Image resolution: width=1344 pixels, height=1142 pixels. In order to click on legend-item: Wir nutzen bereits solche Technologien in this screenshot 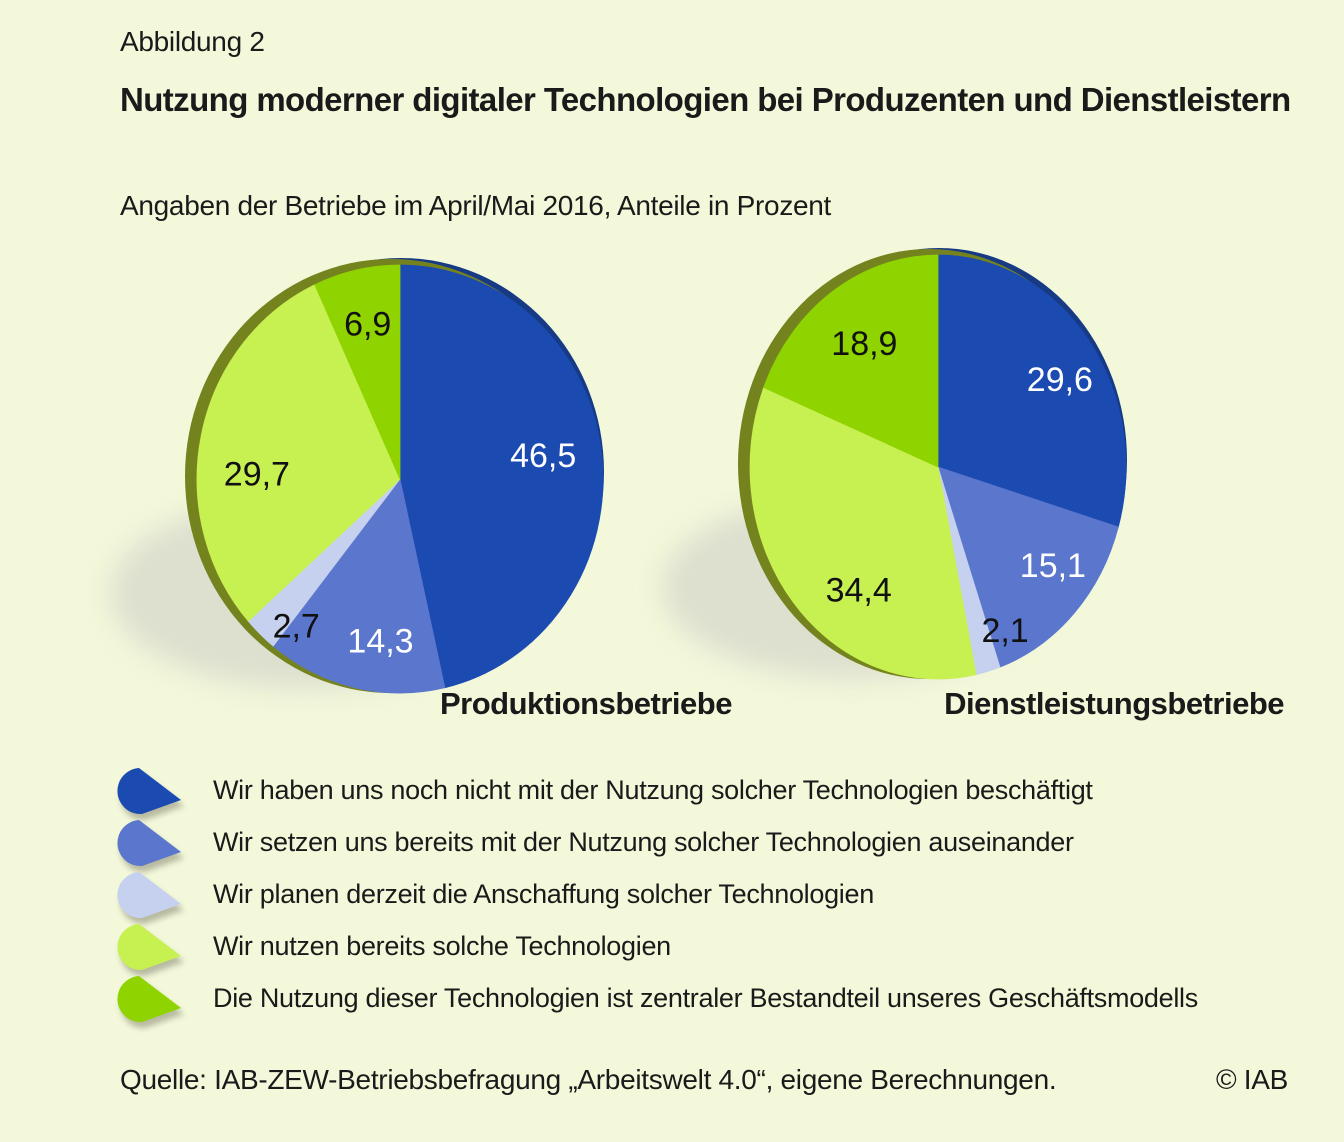, I will do `click(656, 946)`.